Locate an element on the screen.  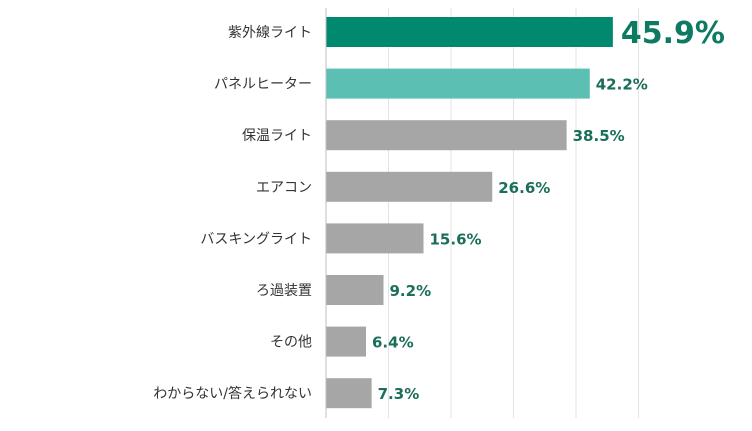
category-label: エアコン is located at coordinates (284, 188).